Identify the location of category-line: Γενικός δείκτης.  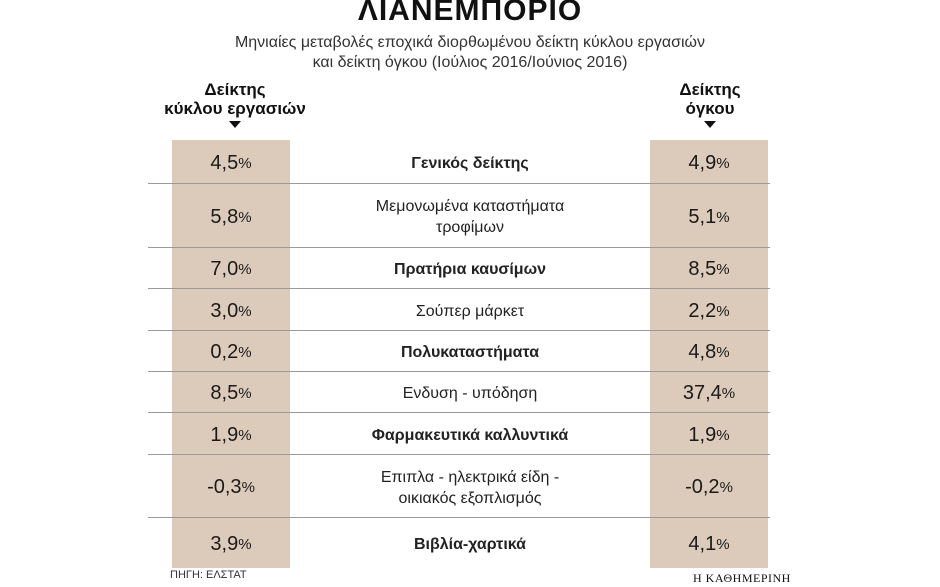
(470, 163).